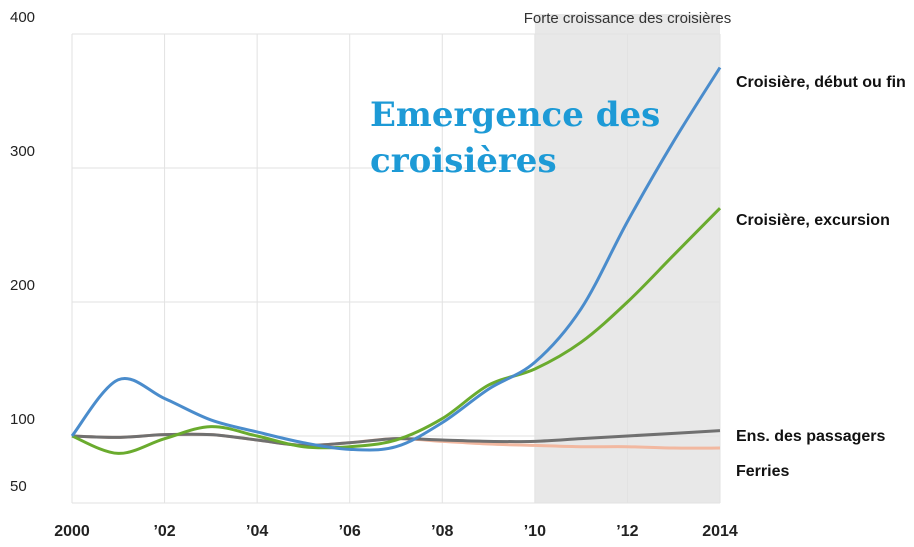 The image size is (914, 547). Describe the element at coordinates (627, 531) in the screenshot. I see `x-tick-label: ’12` at that location.